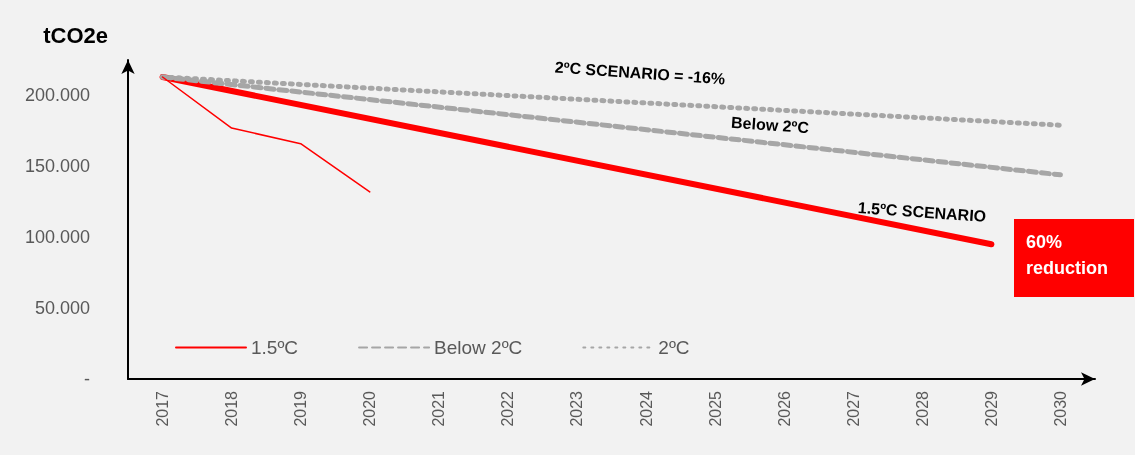 The width and height of the screenshot is (1135, 455). What do you see at coordinates (62, 308) in the screenshot?
I see `y-tick-label: 50.000` at bounding box center [62, 308].